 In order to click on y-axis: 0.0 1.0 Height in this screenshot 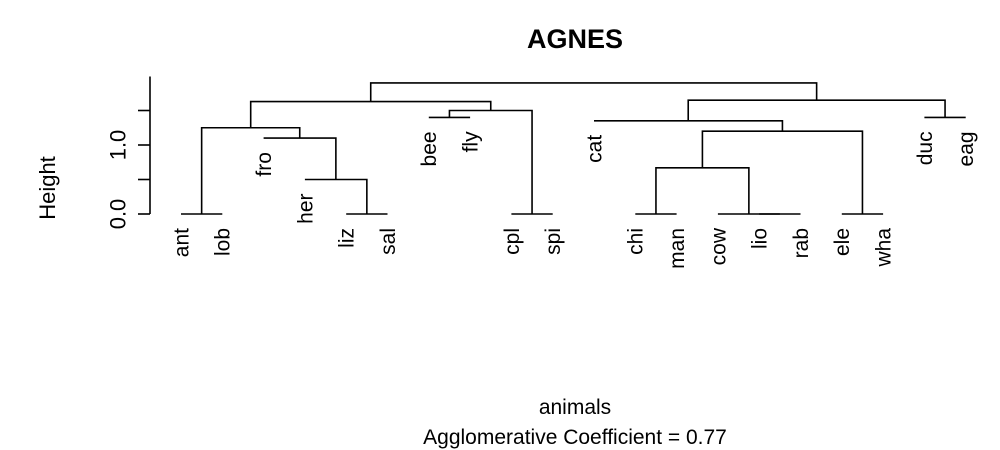, I will do `click(93, 153)`.